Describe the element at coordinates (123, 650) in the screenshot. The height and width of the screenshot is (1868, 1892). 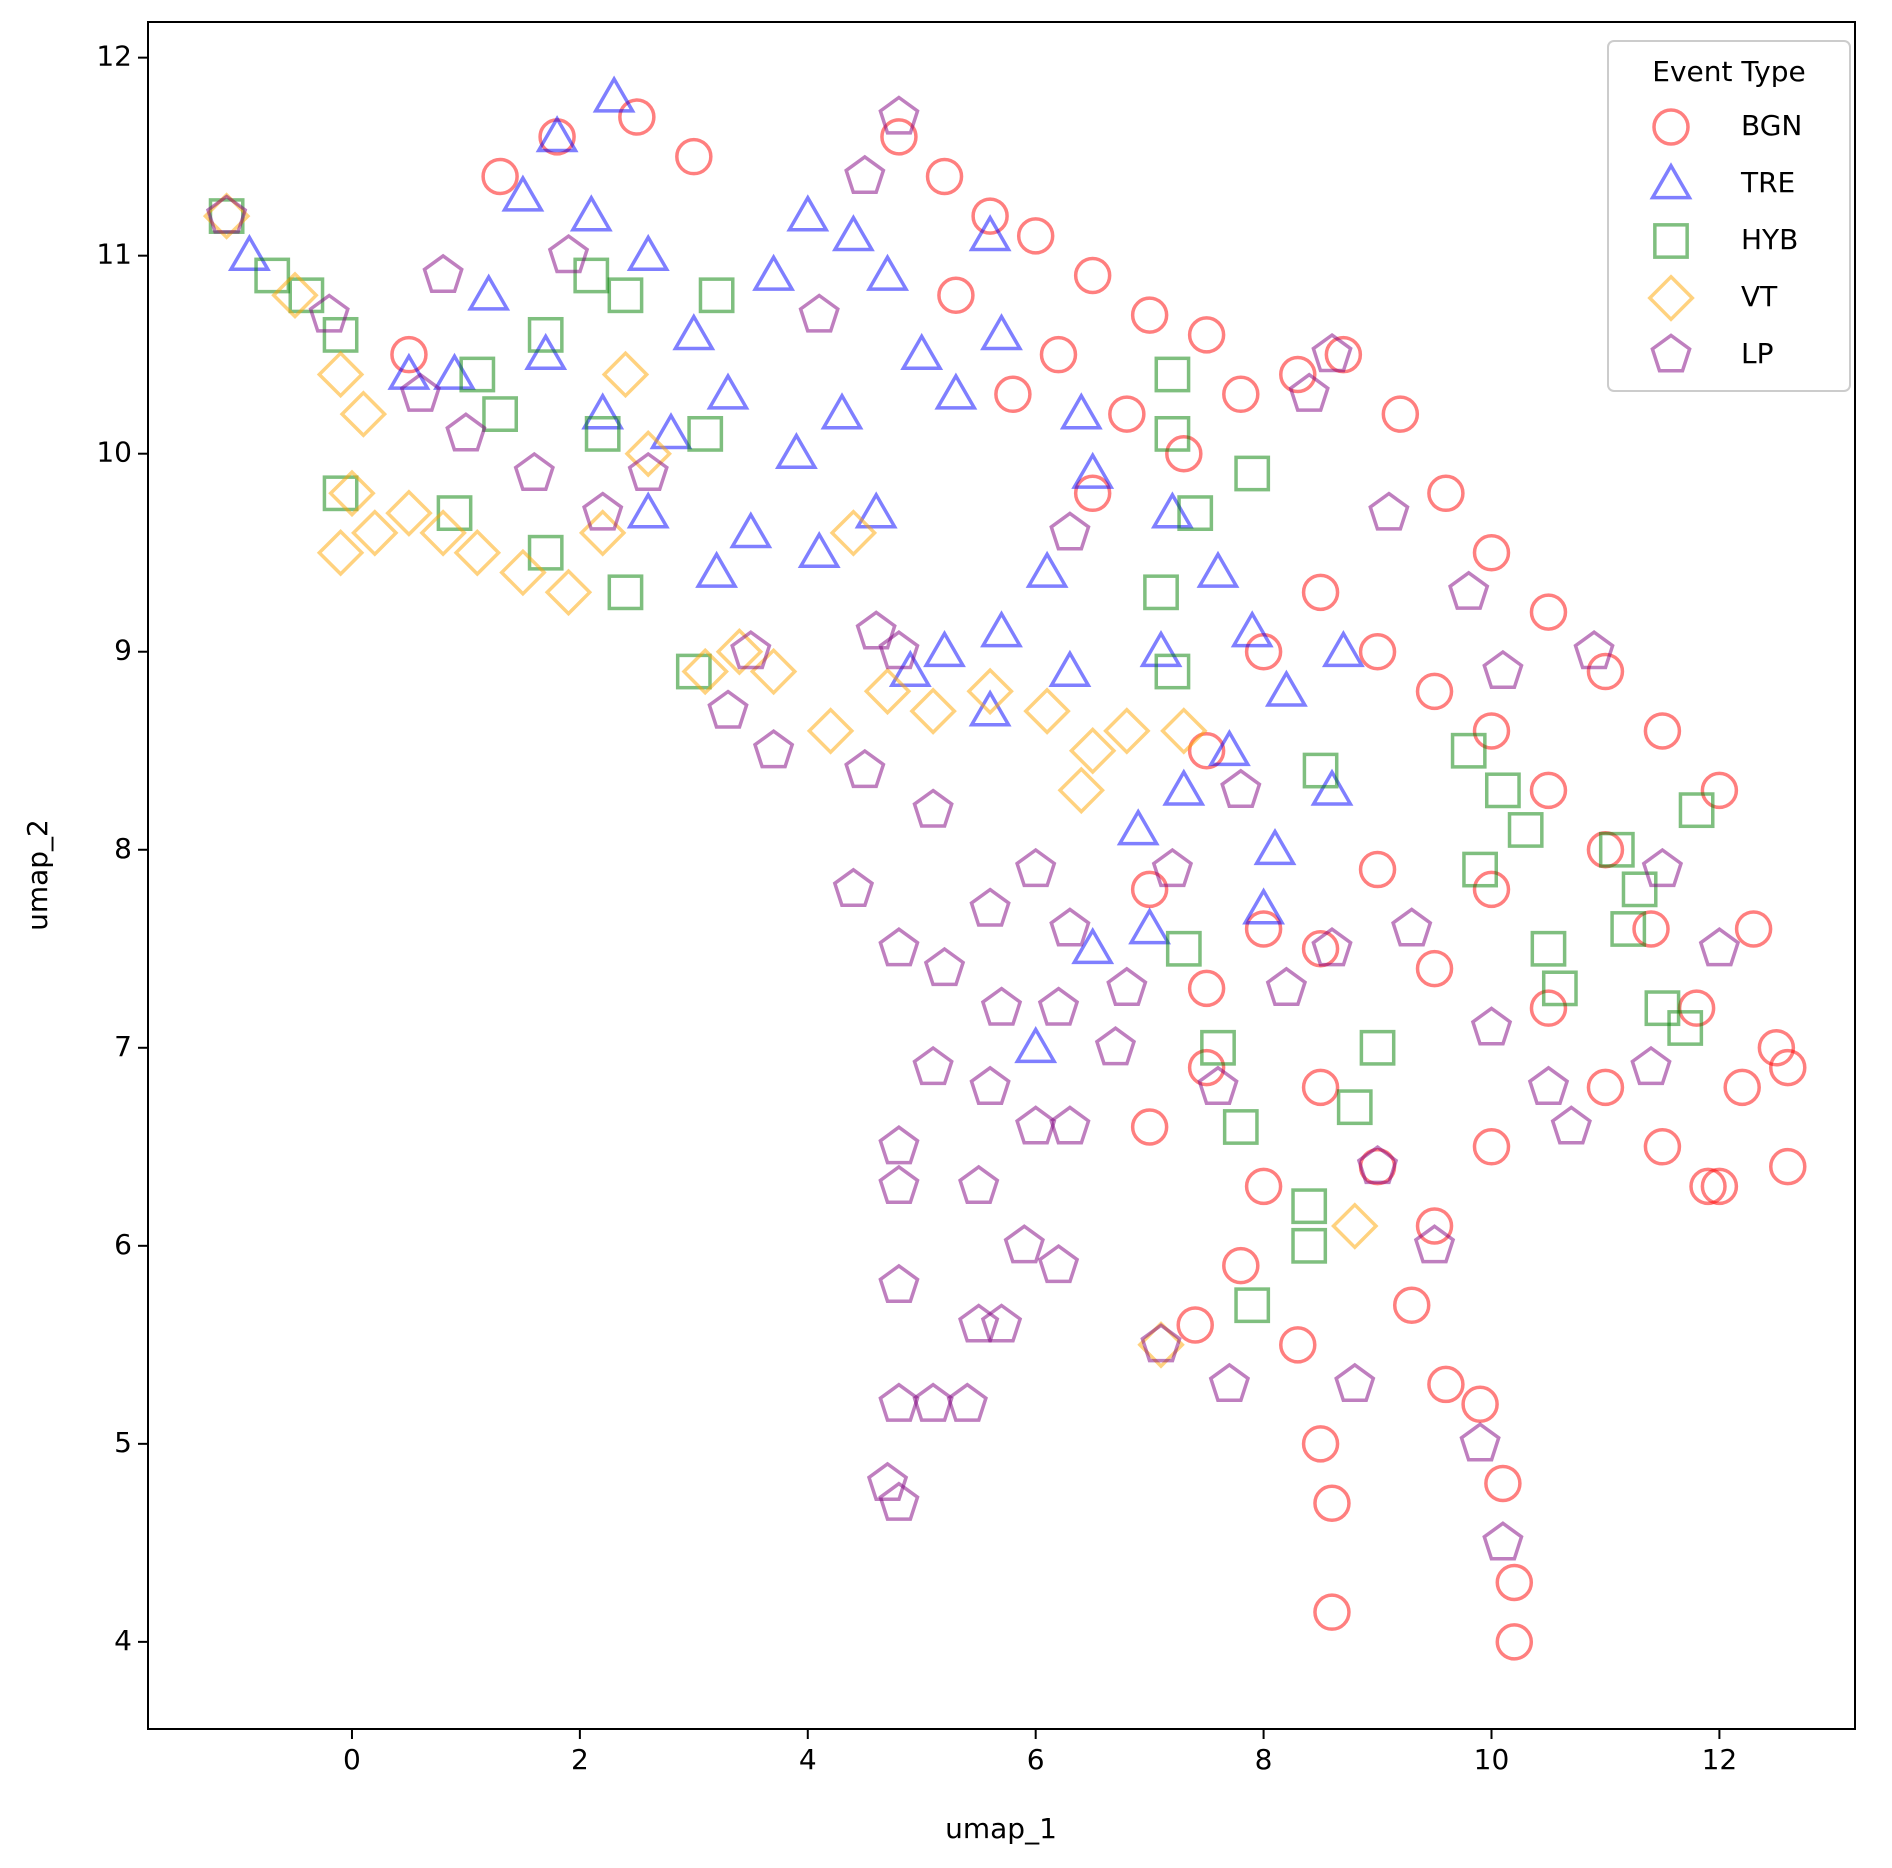
I see `y-tick-label: 9` at that location.